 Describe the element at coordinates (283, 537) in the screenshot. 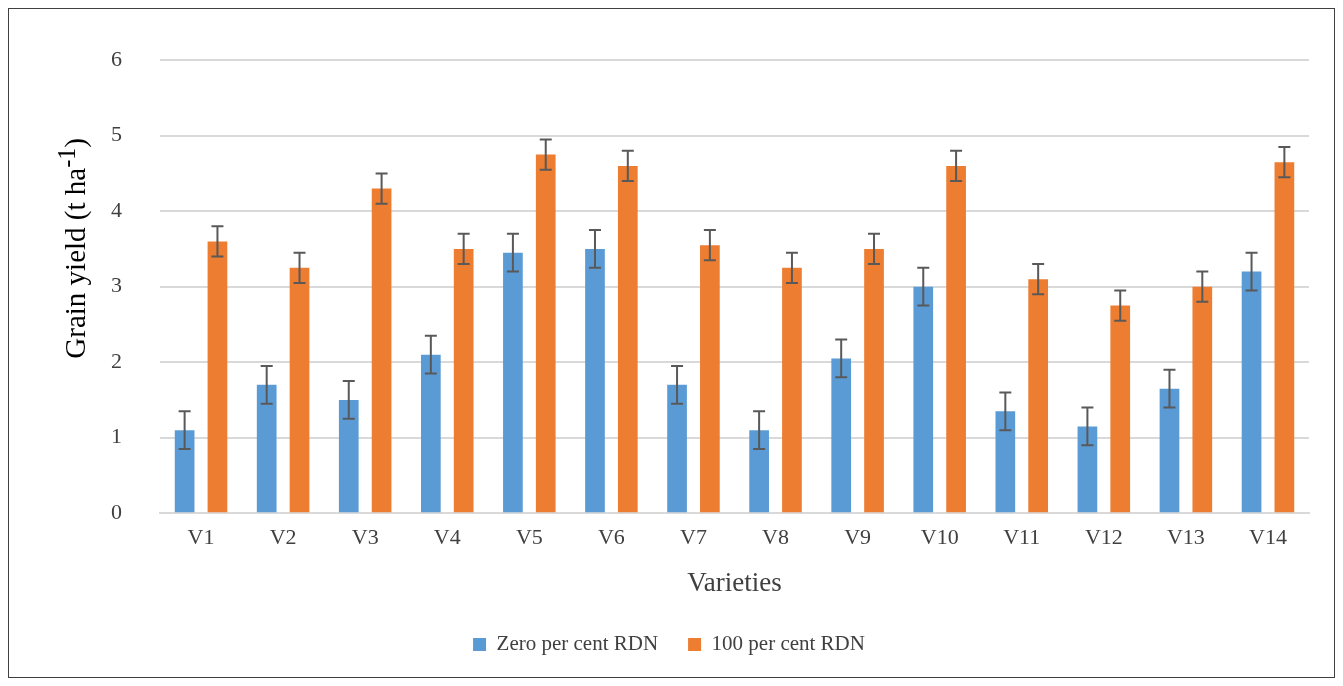

I see `x-tick-label: V2` at that location.